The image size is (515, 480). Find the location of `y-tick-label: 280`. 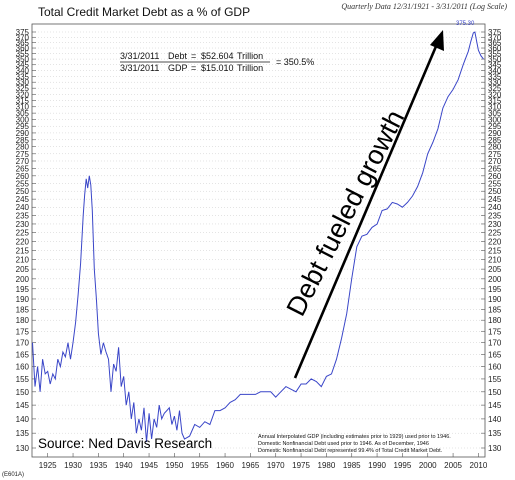

y-tick-label: 280 is located at coordinates (495, 147).